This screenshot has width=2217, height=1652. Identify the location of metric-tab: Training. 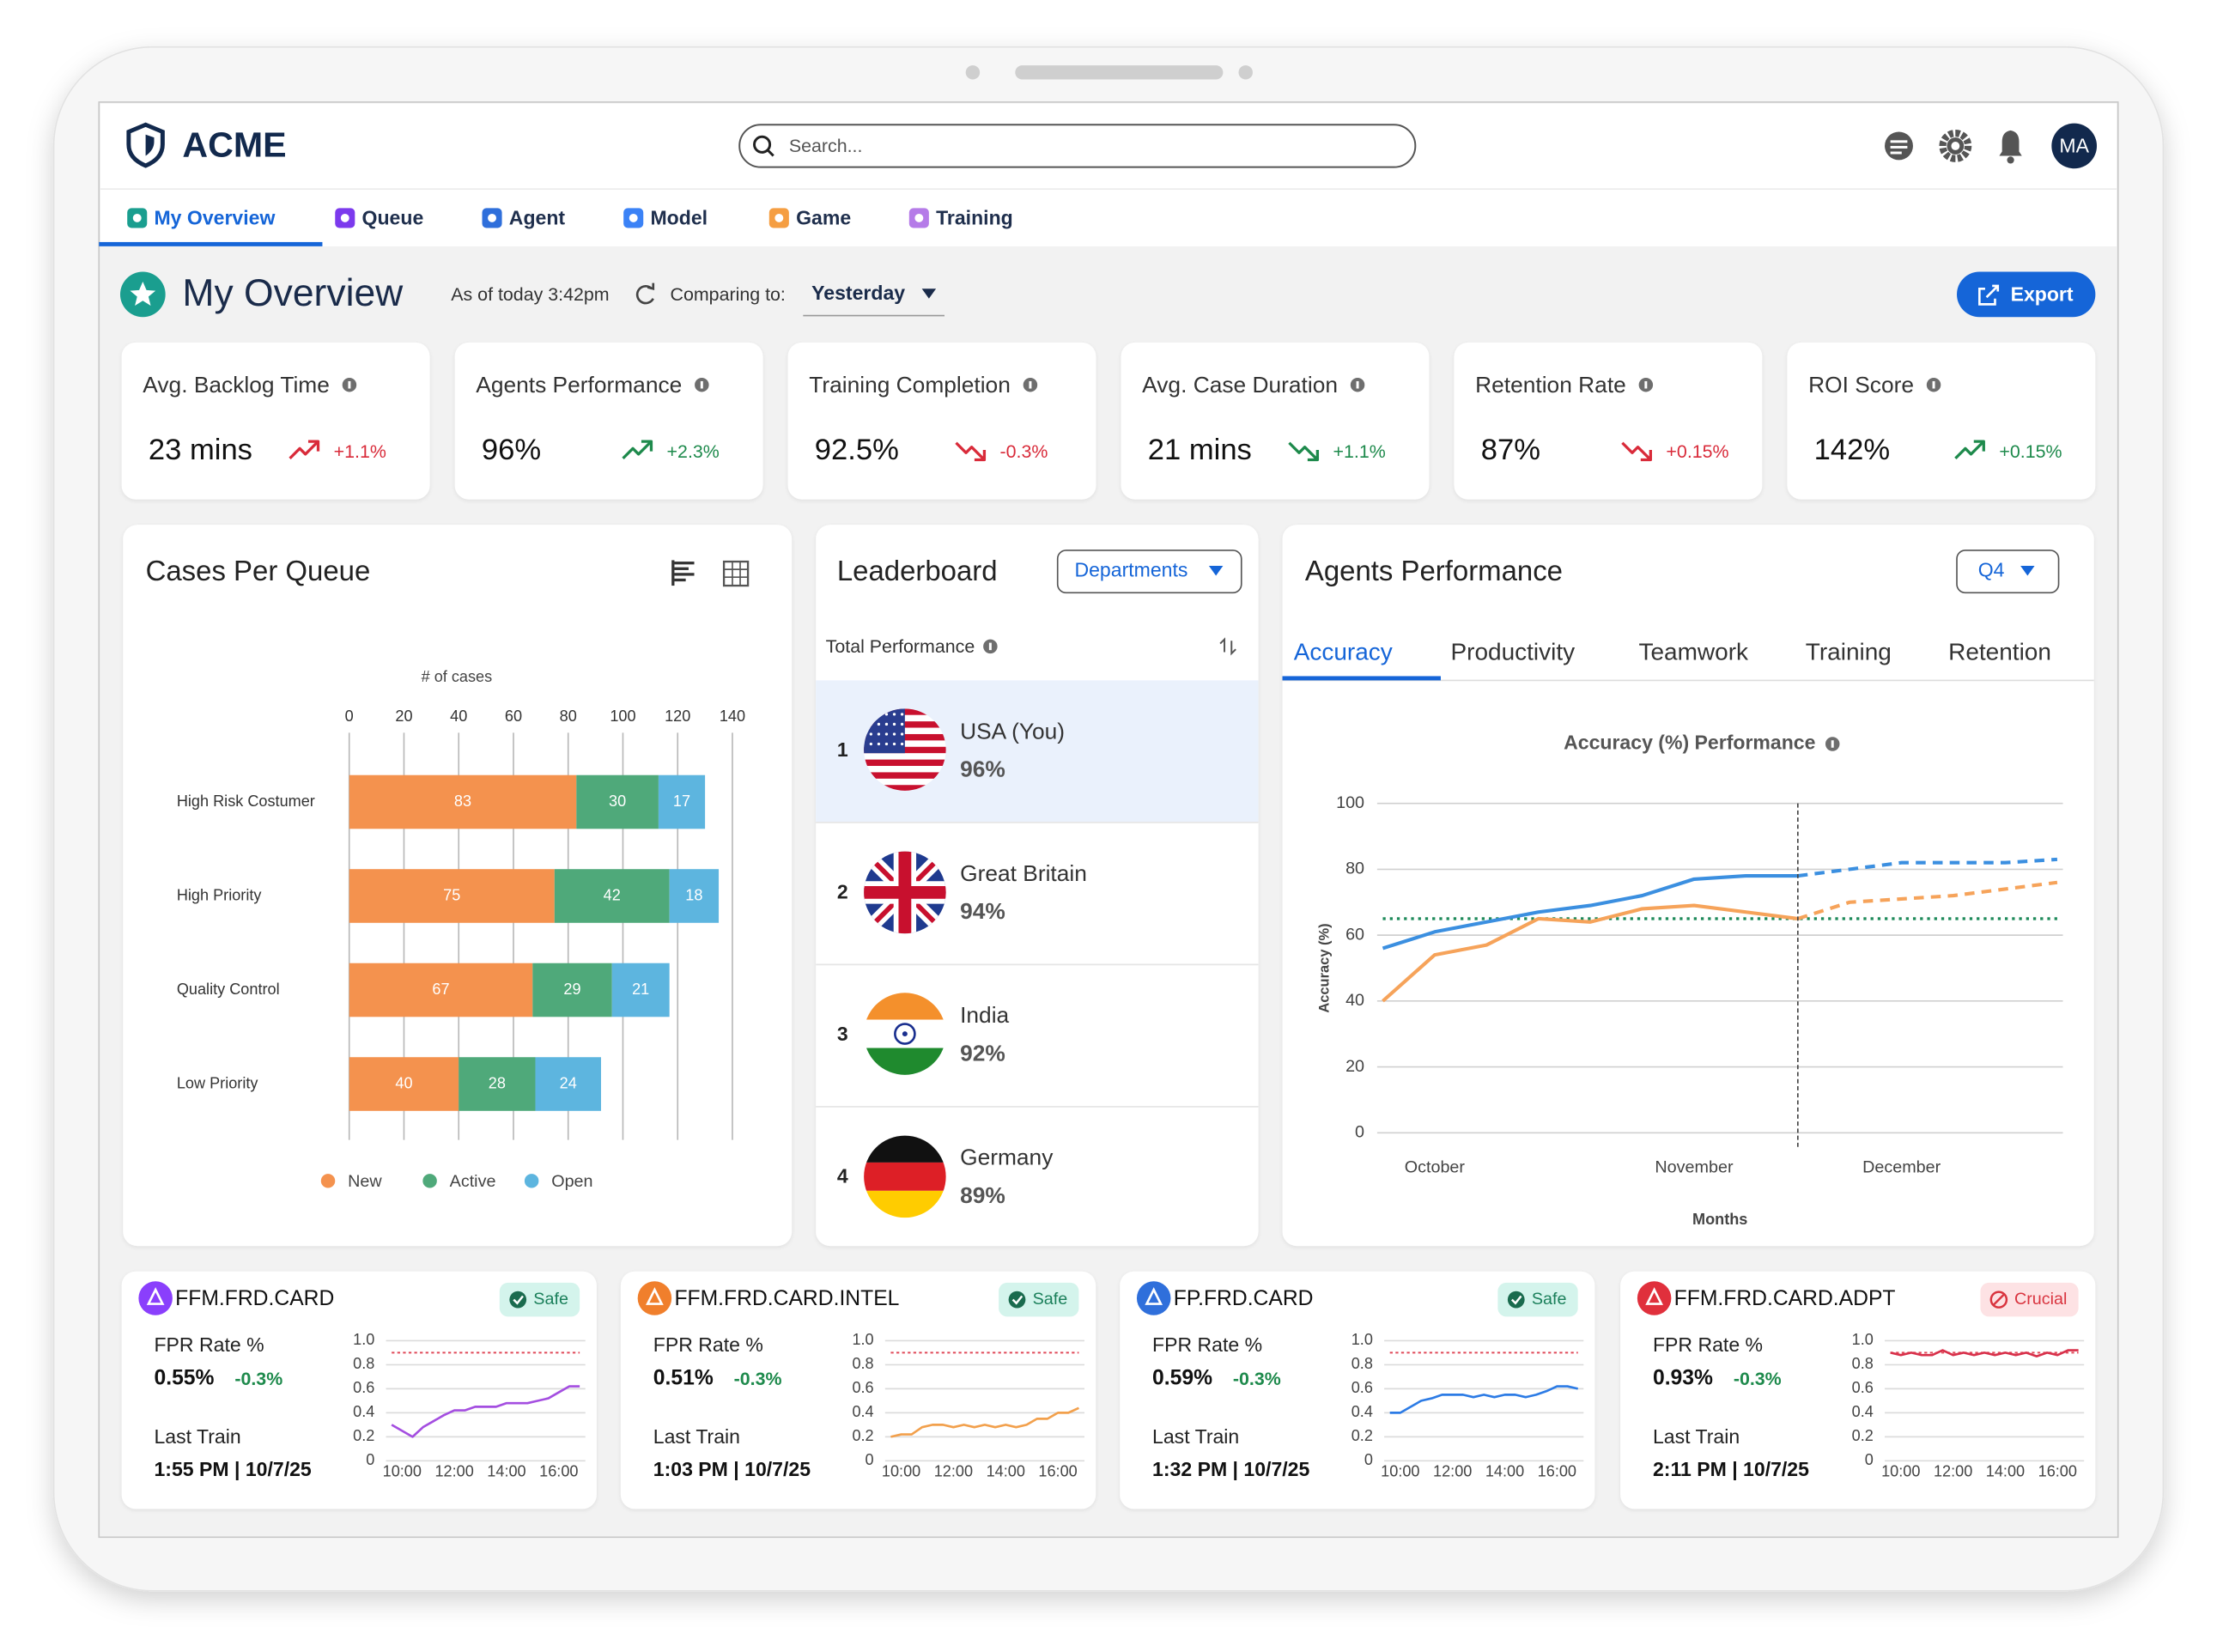
(1849, 651).